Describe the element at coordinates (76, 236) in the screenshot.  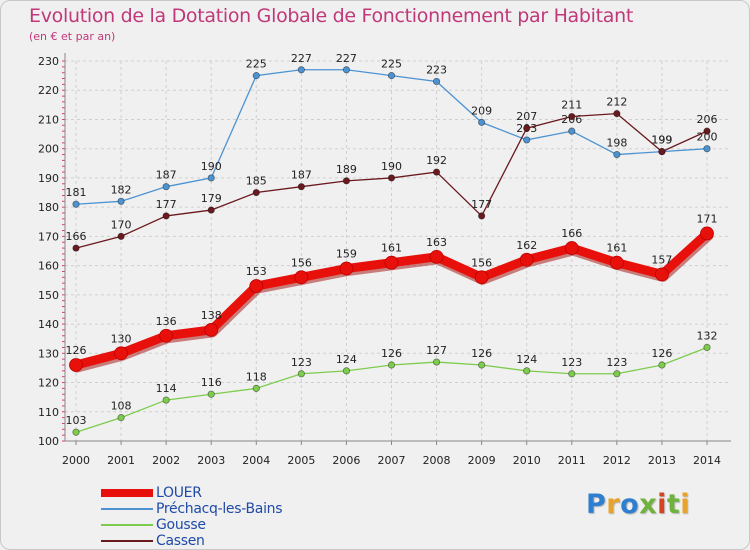
I see `data-label: 166` at that location.